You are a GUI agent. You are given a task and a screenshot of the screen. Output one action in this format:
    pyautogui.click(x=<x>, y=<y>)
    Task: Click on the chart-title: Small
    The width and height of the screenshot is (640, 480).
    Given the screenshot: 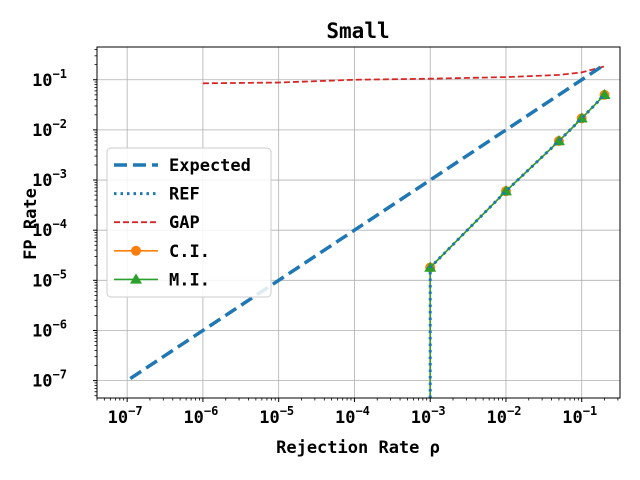 What is the action you would take?
    pyautogui.click(x=357, y=31)
    